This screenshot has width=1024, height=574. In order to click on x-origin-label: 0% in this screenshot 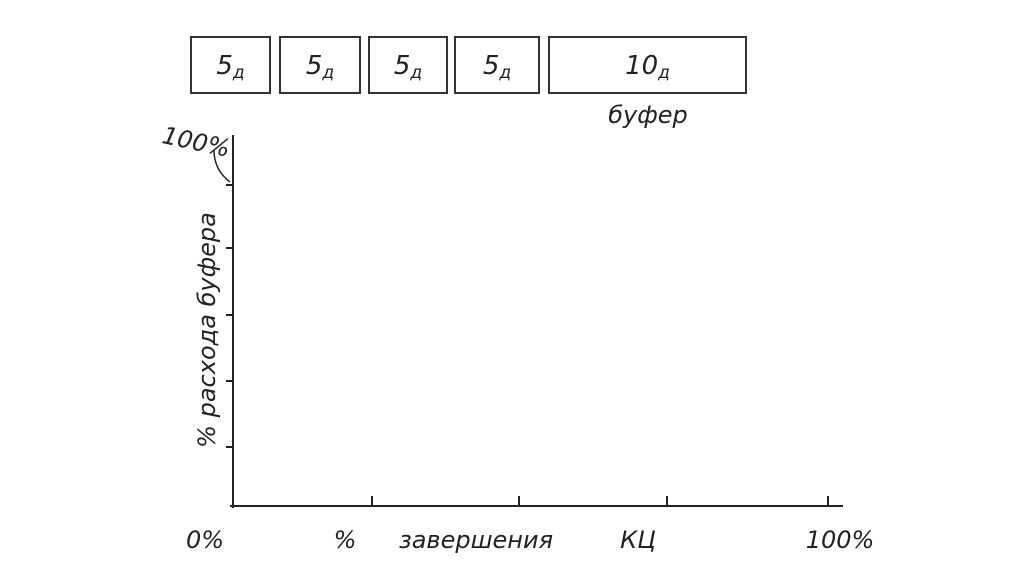, I will do `click(205, 540)`.